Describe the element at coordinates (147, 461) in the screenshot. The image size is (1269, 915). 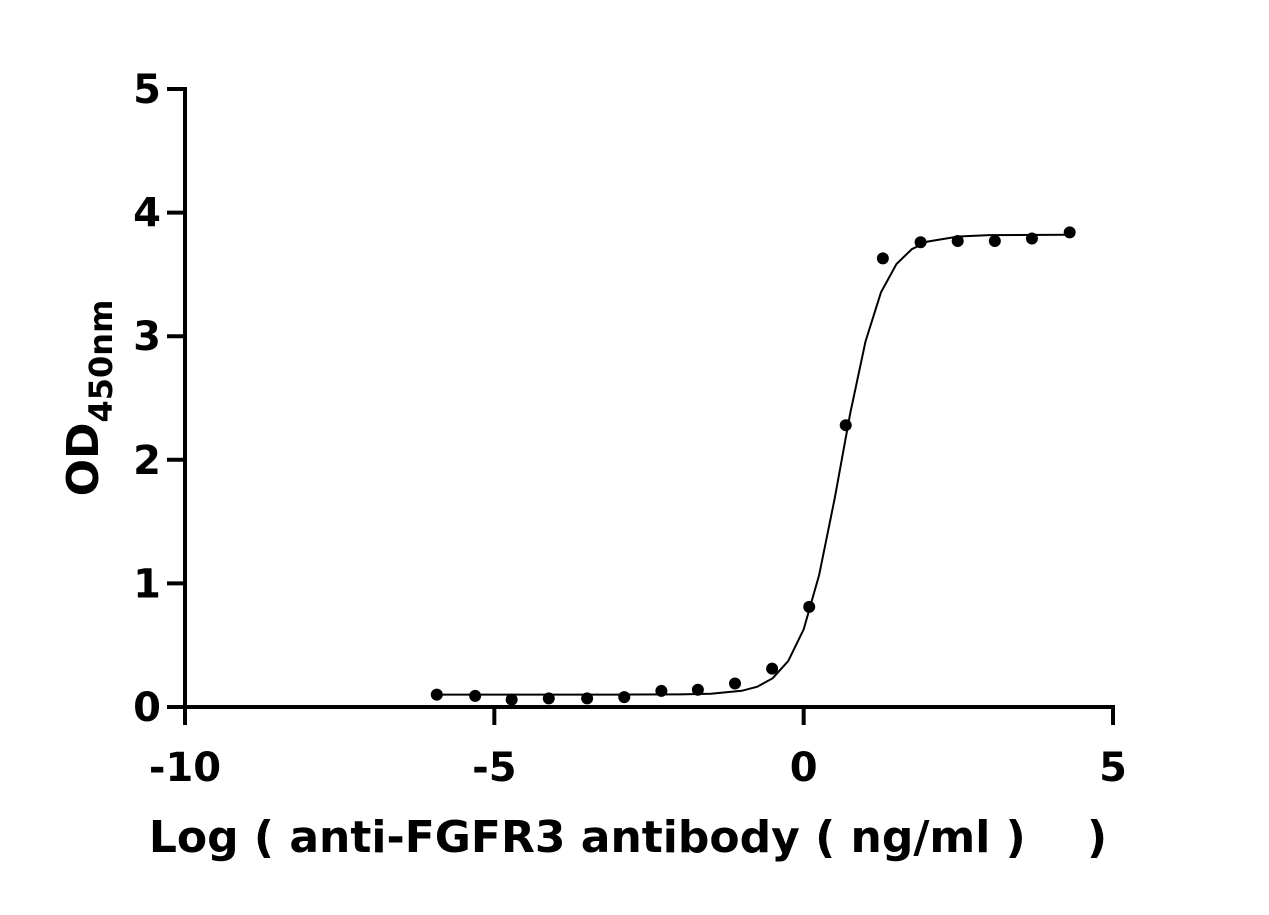
I see `y-tick-label: 2` at that location.